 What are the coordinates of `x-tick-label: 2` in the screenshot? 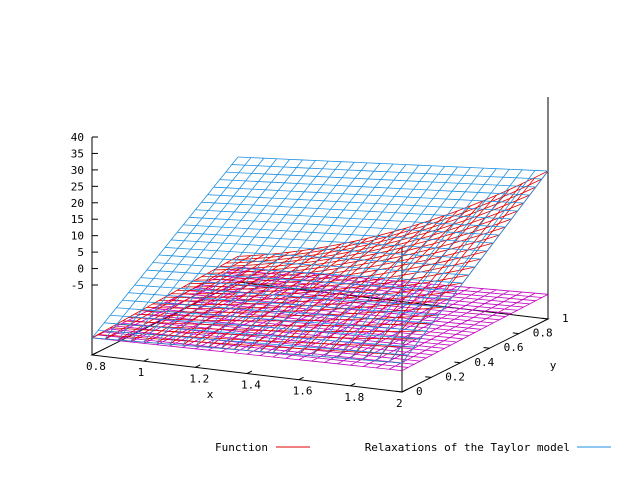 It's located at (399, 403).